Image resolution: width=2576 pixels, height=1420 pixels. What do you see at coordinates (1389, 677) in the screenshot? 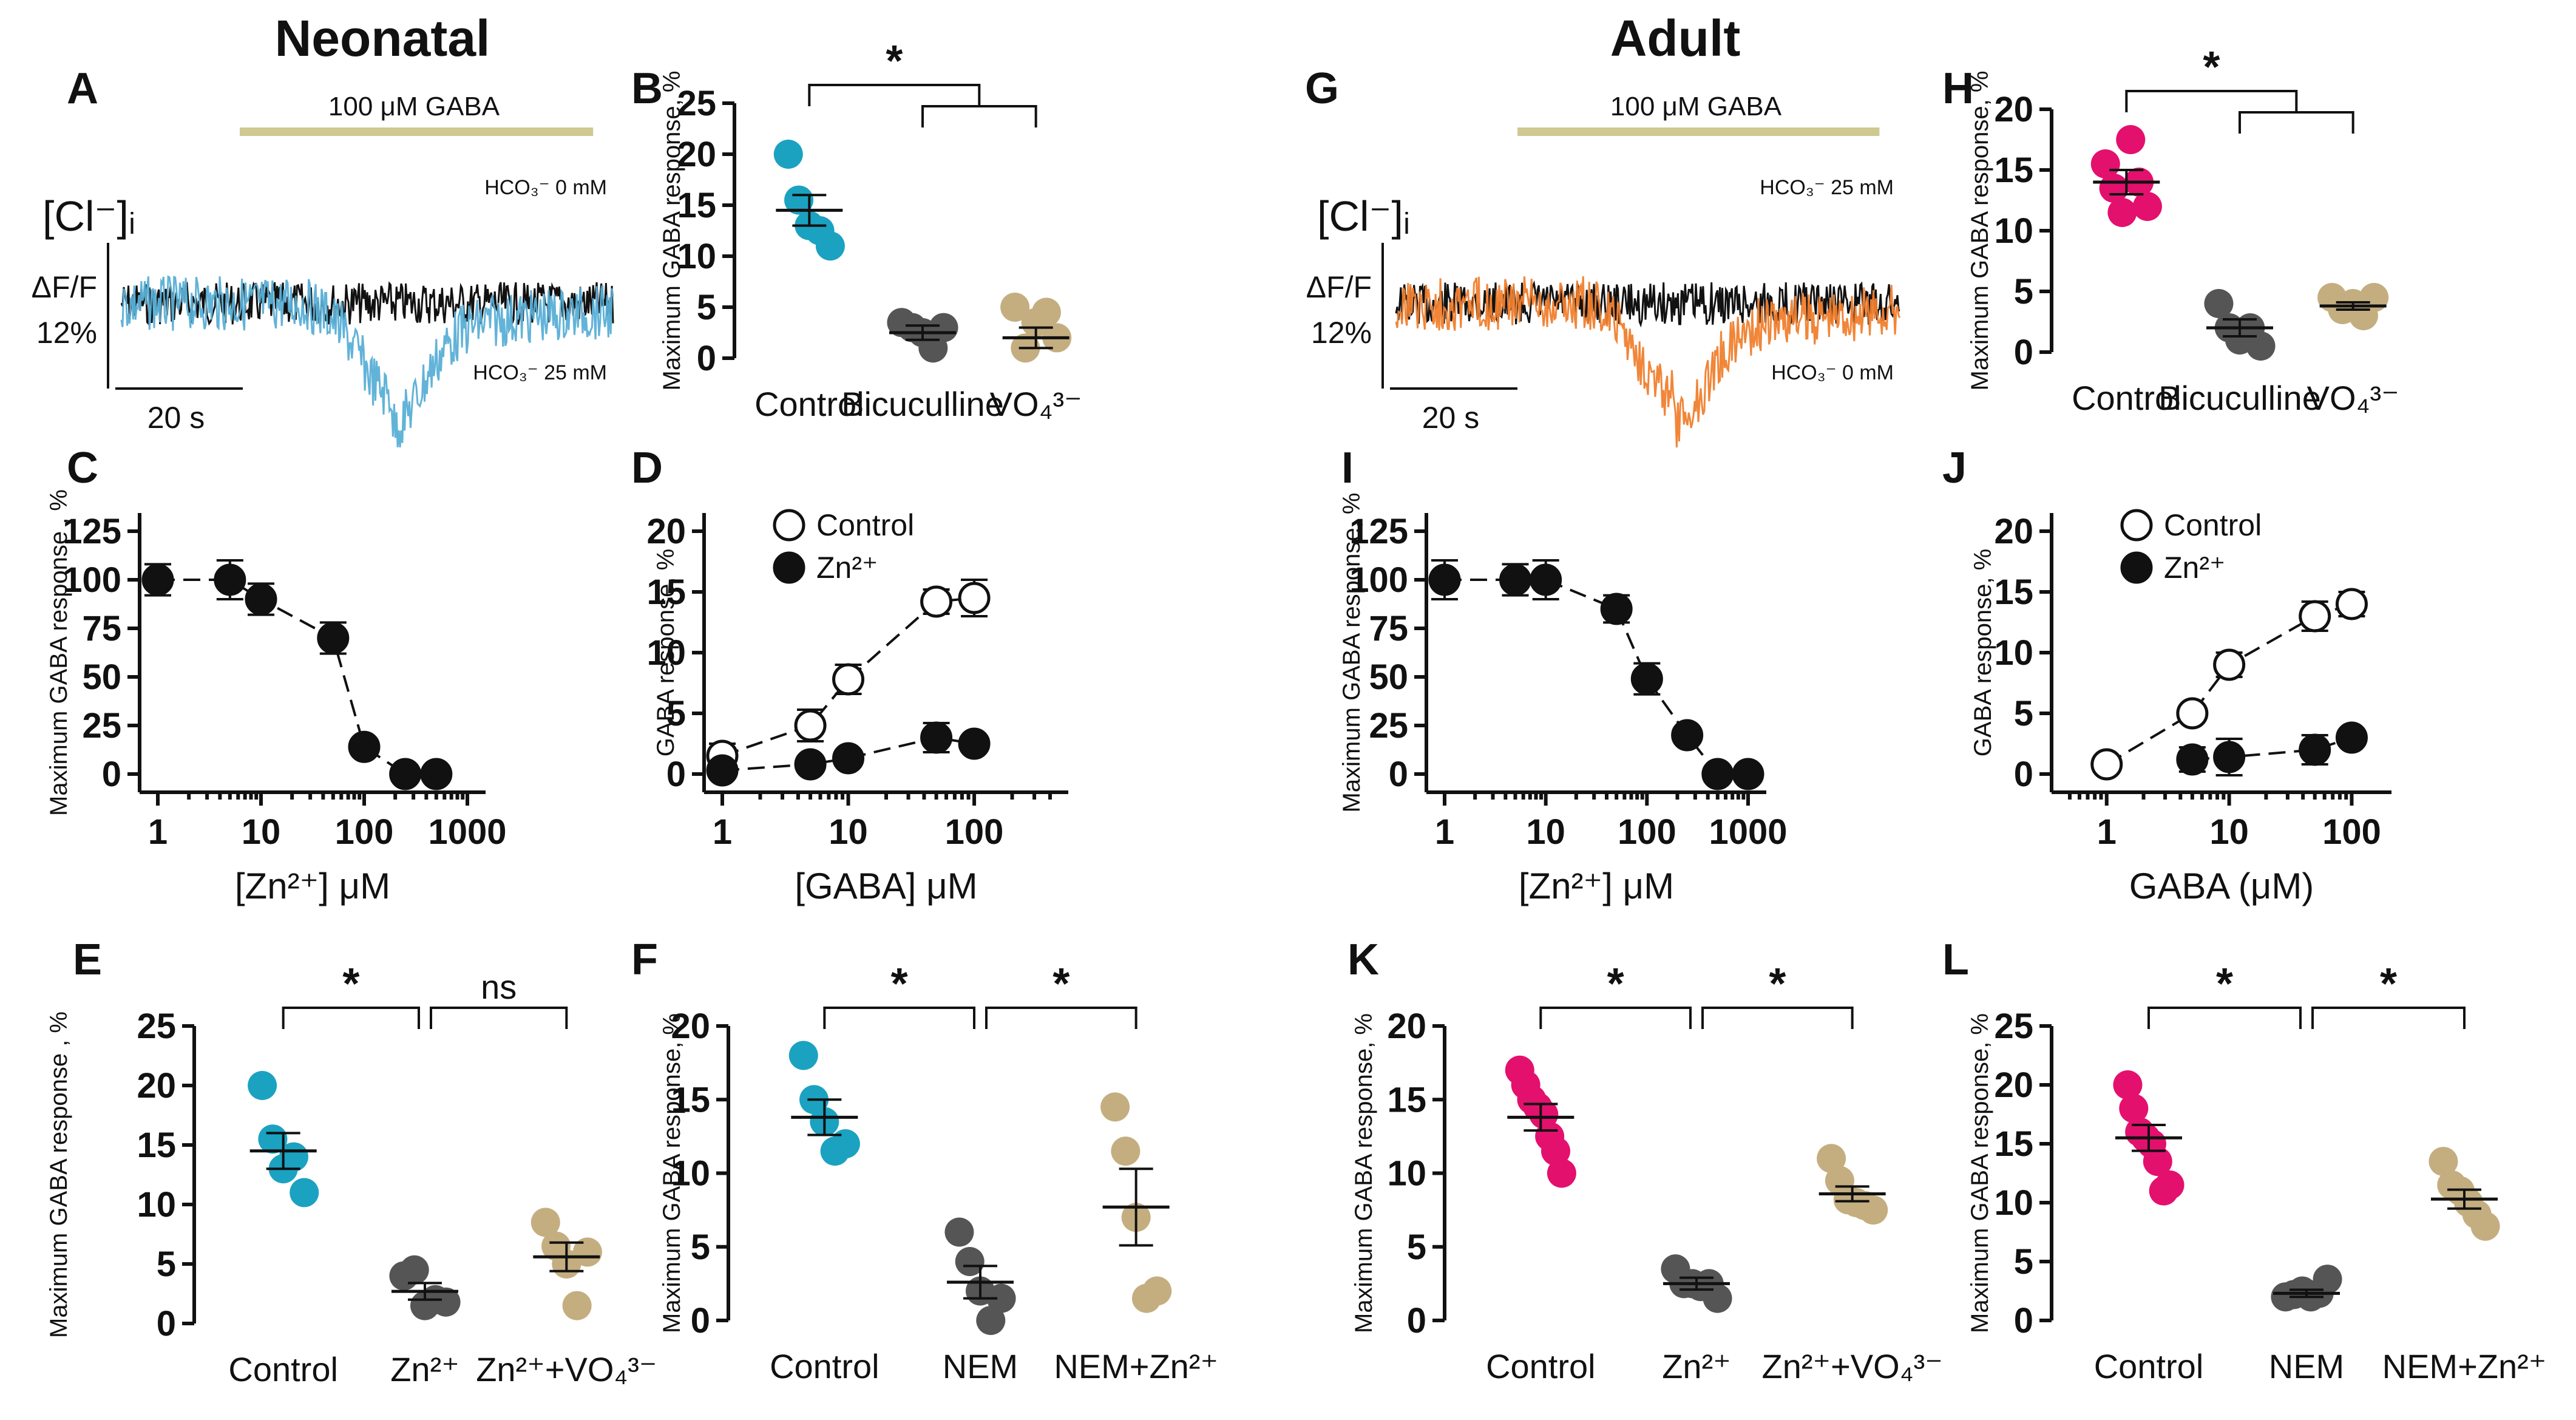
I see `y-tick-label: 50` at bounding box center [1389, 677].